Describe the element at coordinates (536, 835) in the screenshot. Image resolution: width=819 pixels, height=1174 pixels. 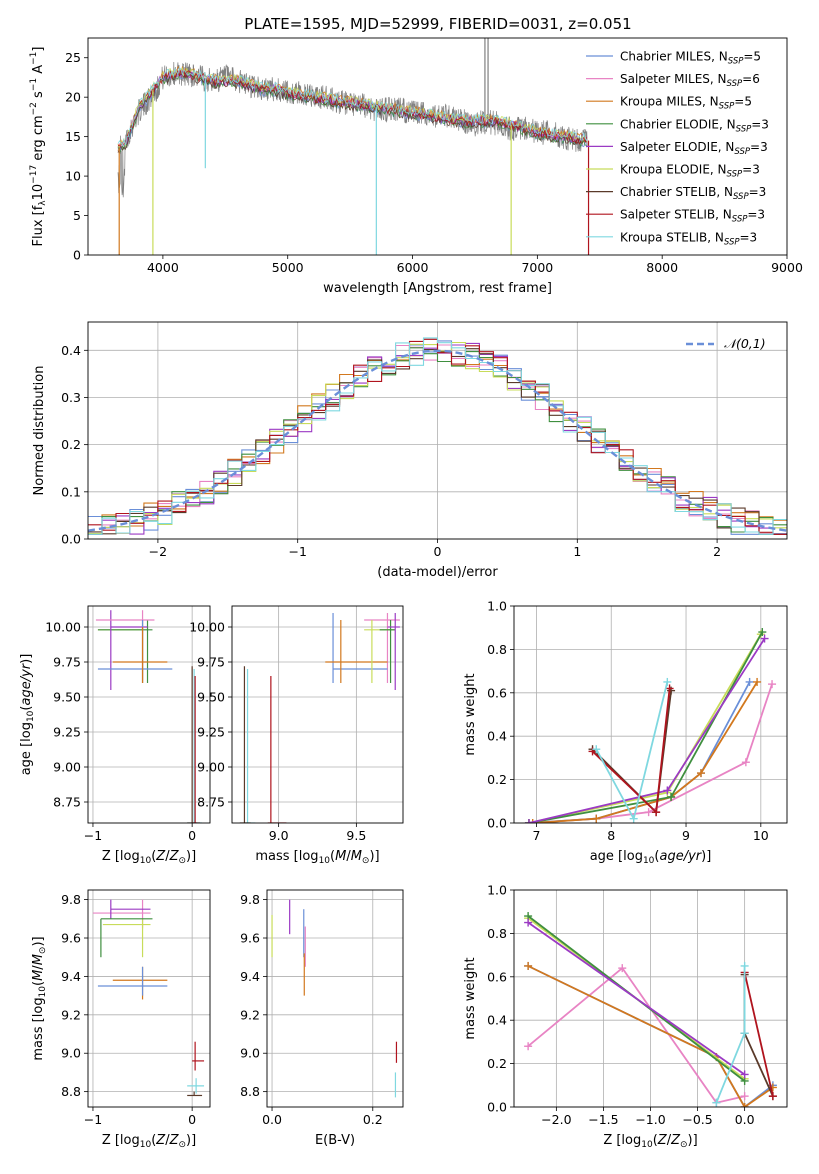
I see `x-tick-label: 7` at that location.